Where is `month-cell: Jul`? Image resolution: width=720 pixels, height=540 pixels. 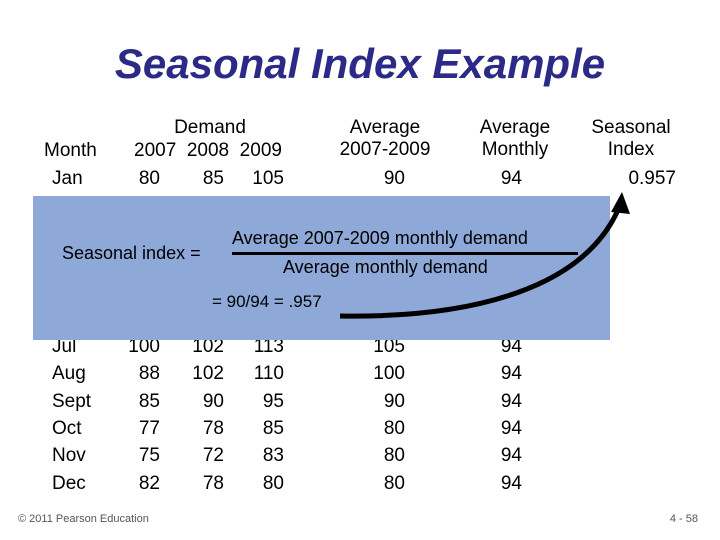 month-cell: Jul is located at coordinates (64, 346).